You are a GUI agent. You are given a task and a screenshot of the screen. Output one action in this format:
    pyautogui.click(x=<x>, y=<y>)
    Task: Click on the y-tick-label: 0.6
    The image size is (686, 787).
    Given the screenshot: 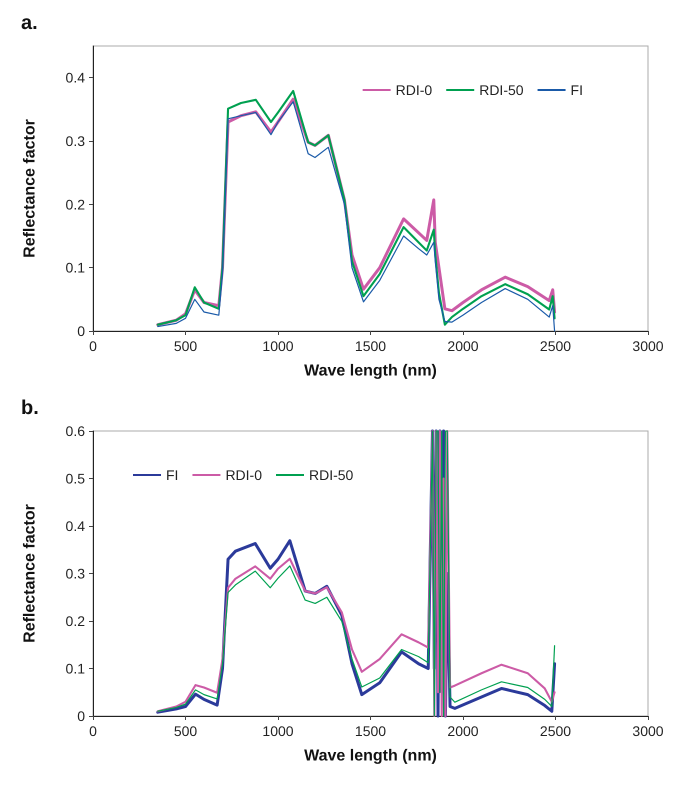 What is the action you would take?
    pyautogui.click(x=76, y=431)
    